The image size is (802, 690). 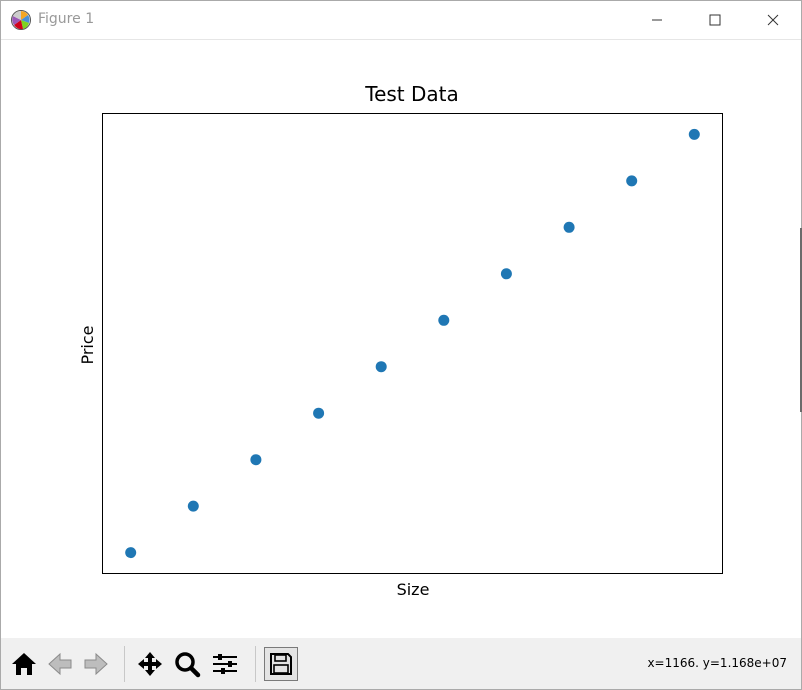 I want to click on y-axis-label: Price, so click(x=87, y=344).